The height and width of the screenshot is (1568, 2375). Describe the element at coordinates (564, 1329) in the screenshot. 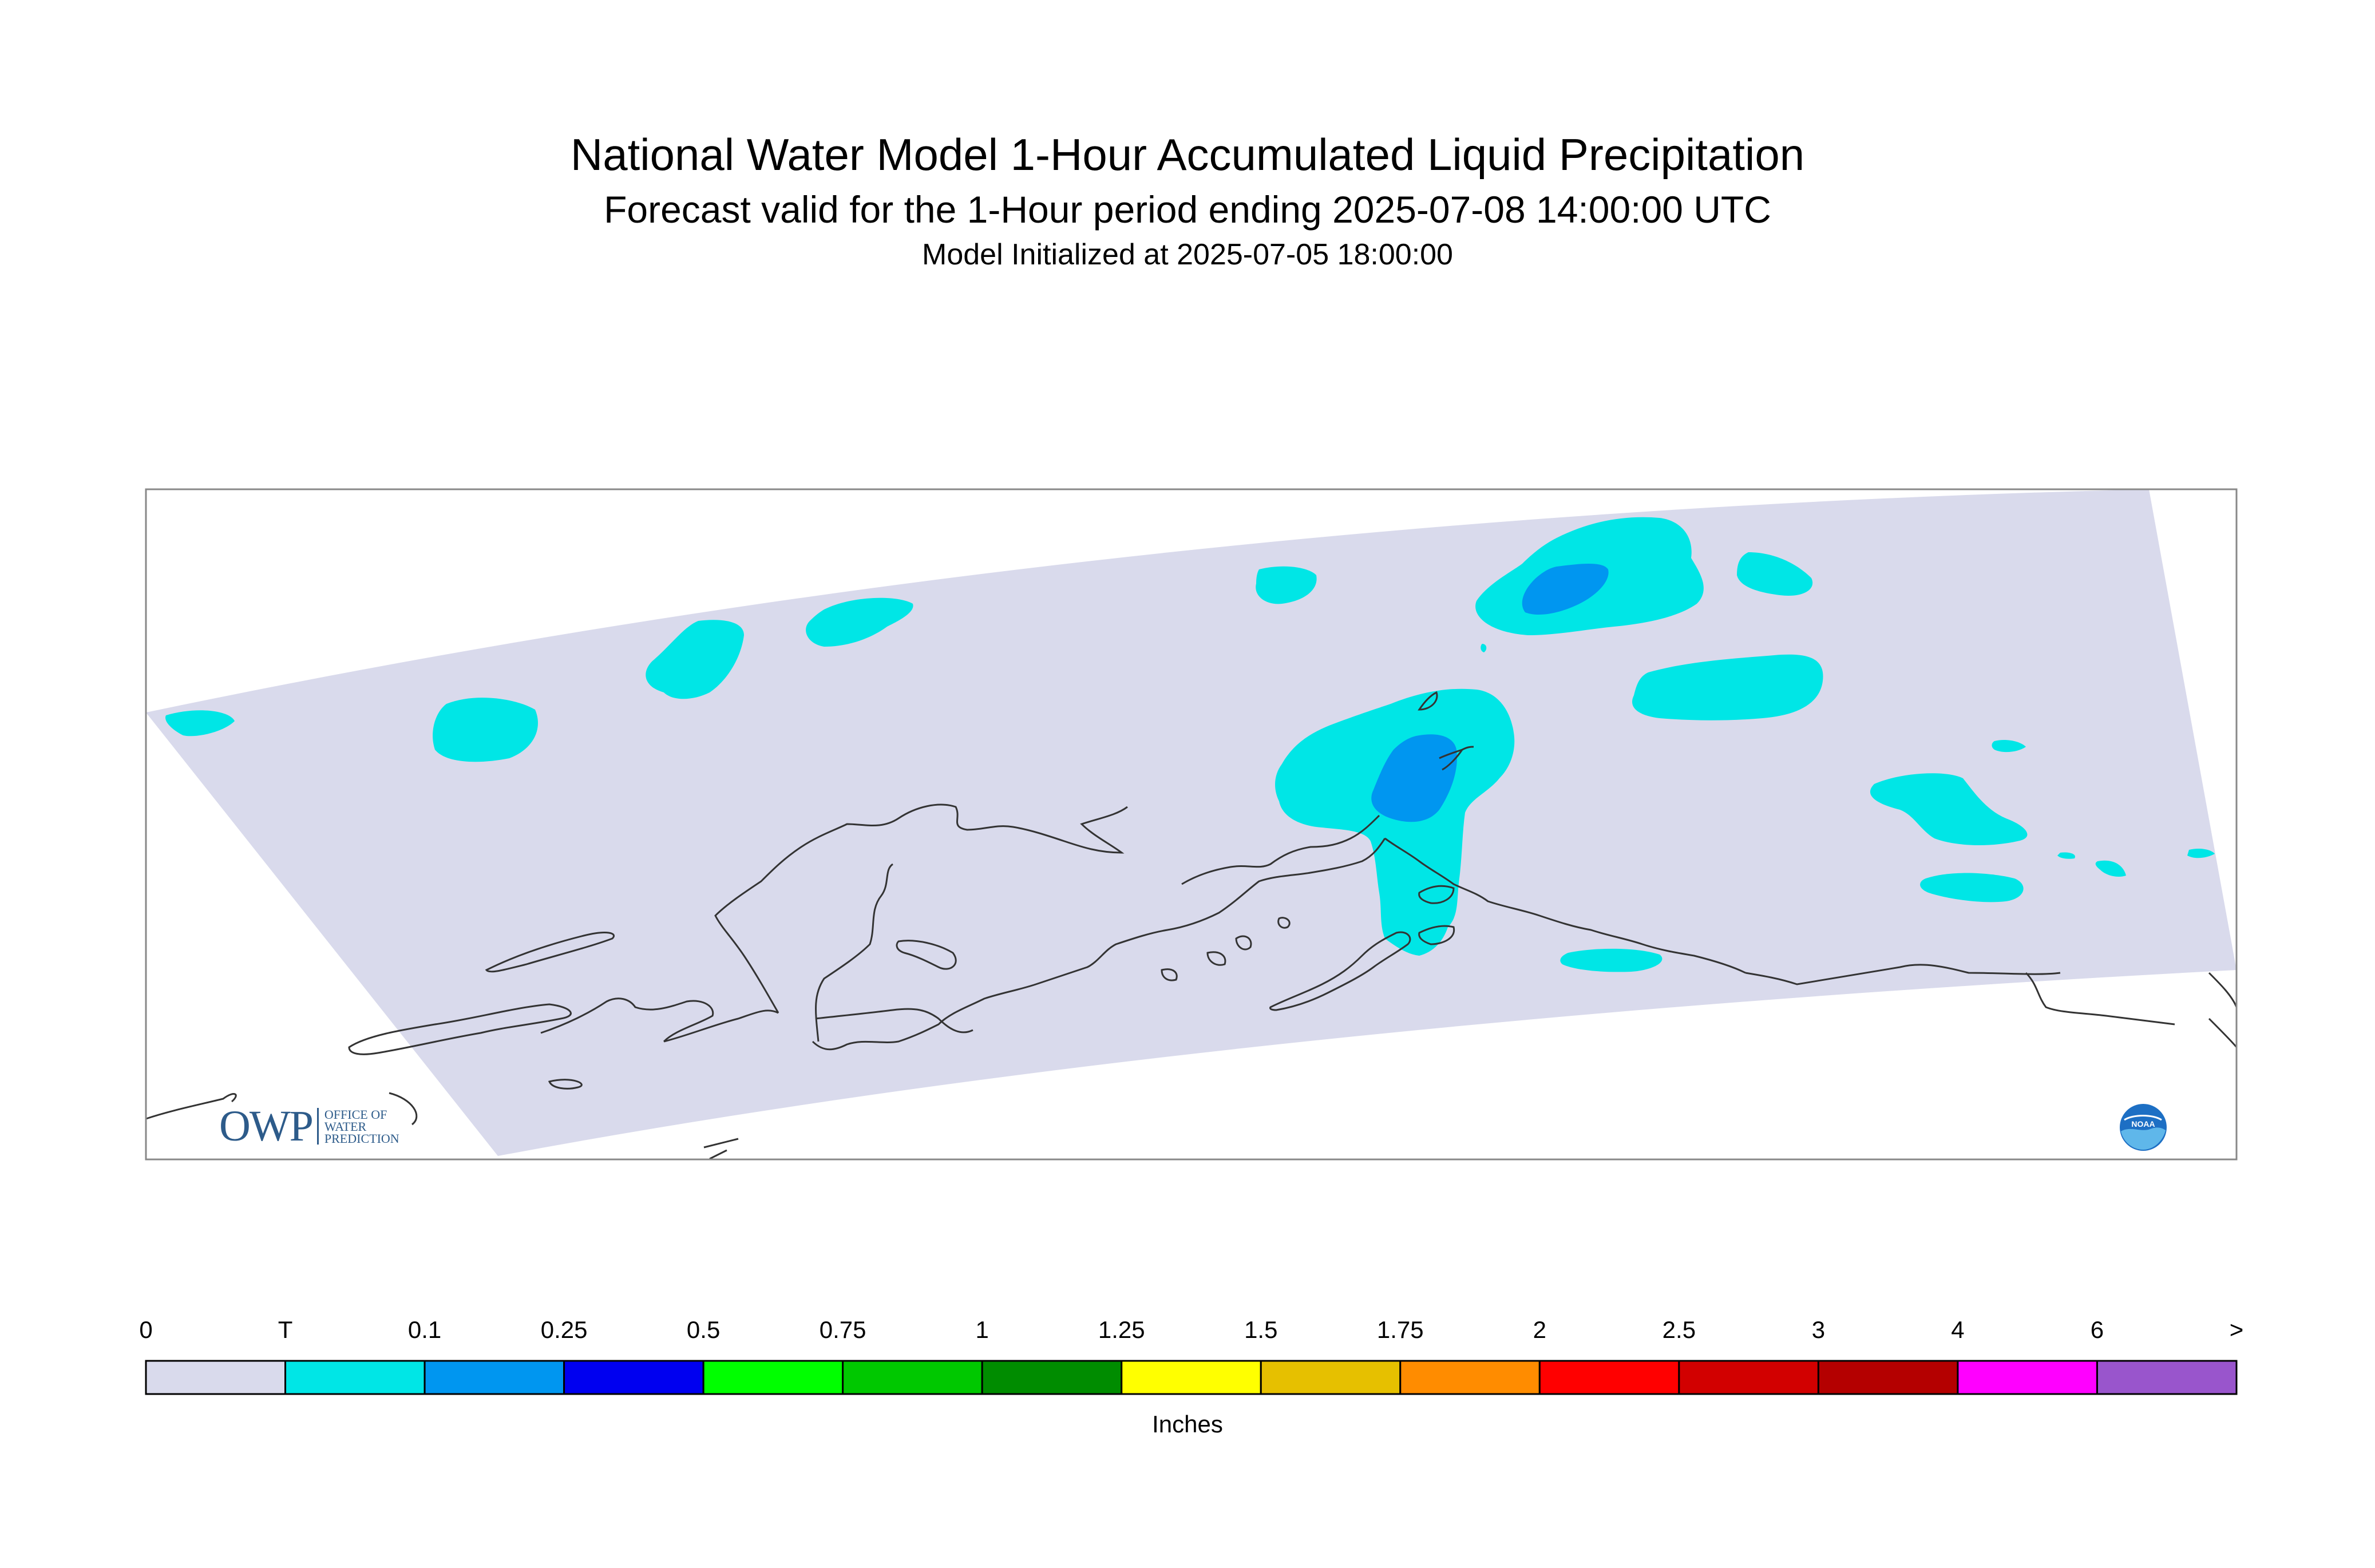

I see `legend-label: 0.25` at that location.